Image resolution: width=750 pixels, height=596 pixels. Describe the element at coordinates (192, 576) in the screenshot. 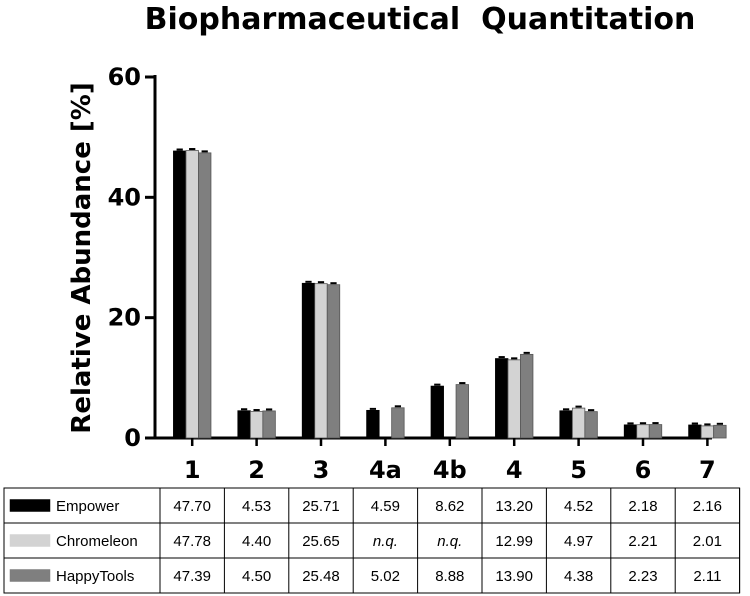

I see `table-cell: 47.39` at that location.